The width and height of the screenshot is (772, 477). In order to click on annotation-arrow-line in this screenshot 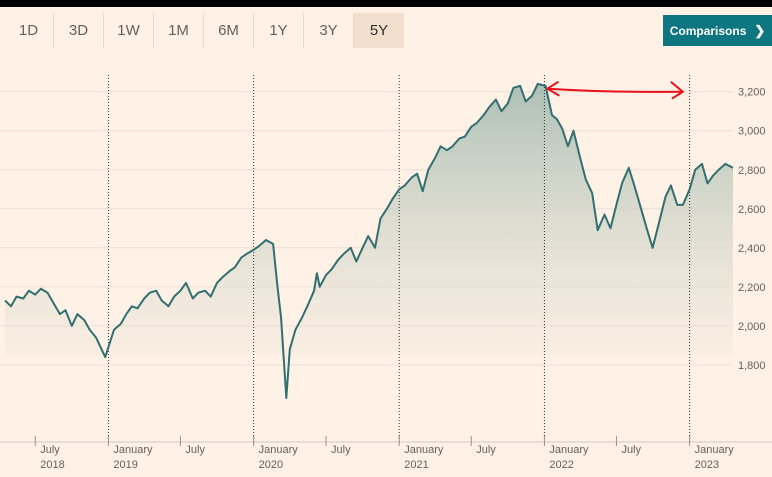, I will do `click(615, 90)`.